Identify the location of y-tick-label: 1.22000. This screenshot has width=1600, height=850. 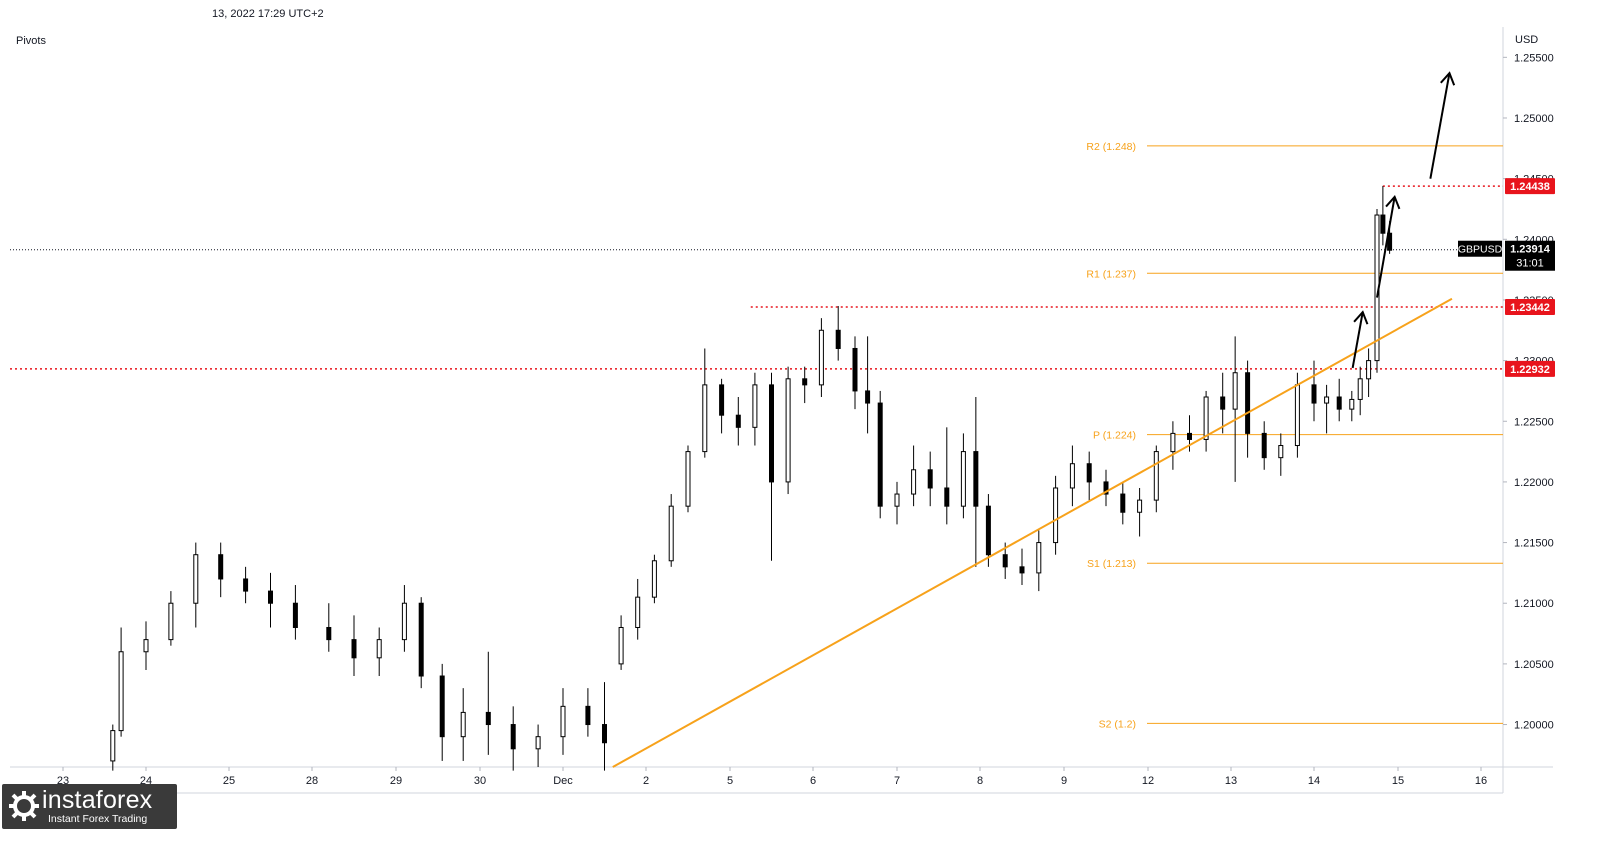
(1534, 483).